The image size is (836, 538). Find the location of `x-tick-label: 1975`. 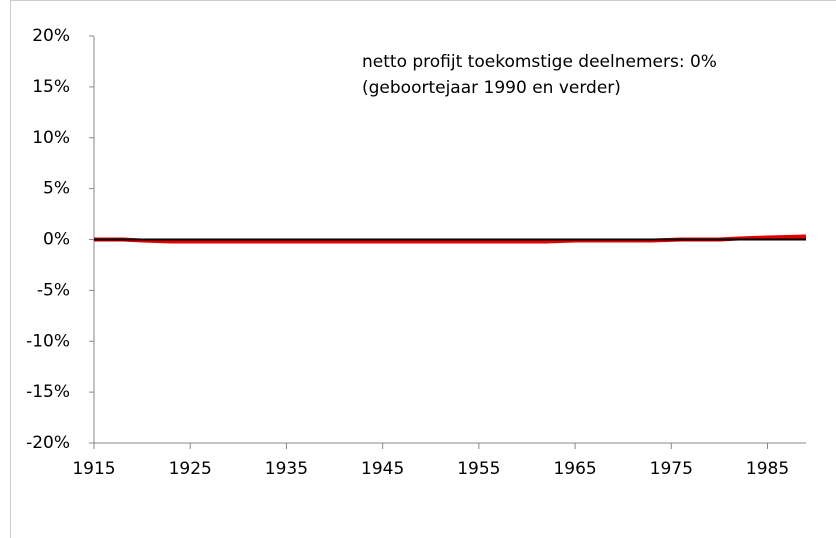

x-tick-label: 1975 is located at coordinates (671, 469).